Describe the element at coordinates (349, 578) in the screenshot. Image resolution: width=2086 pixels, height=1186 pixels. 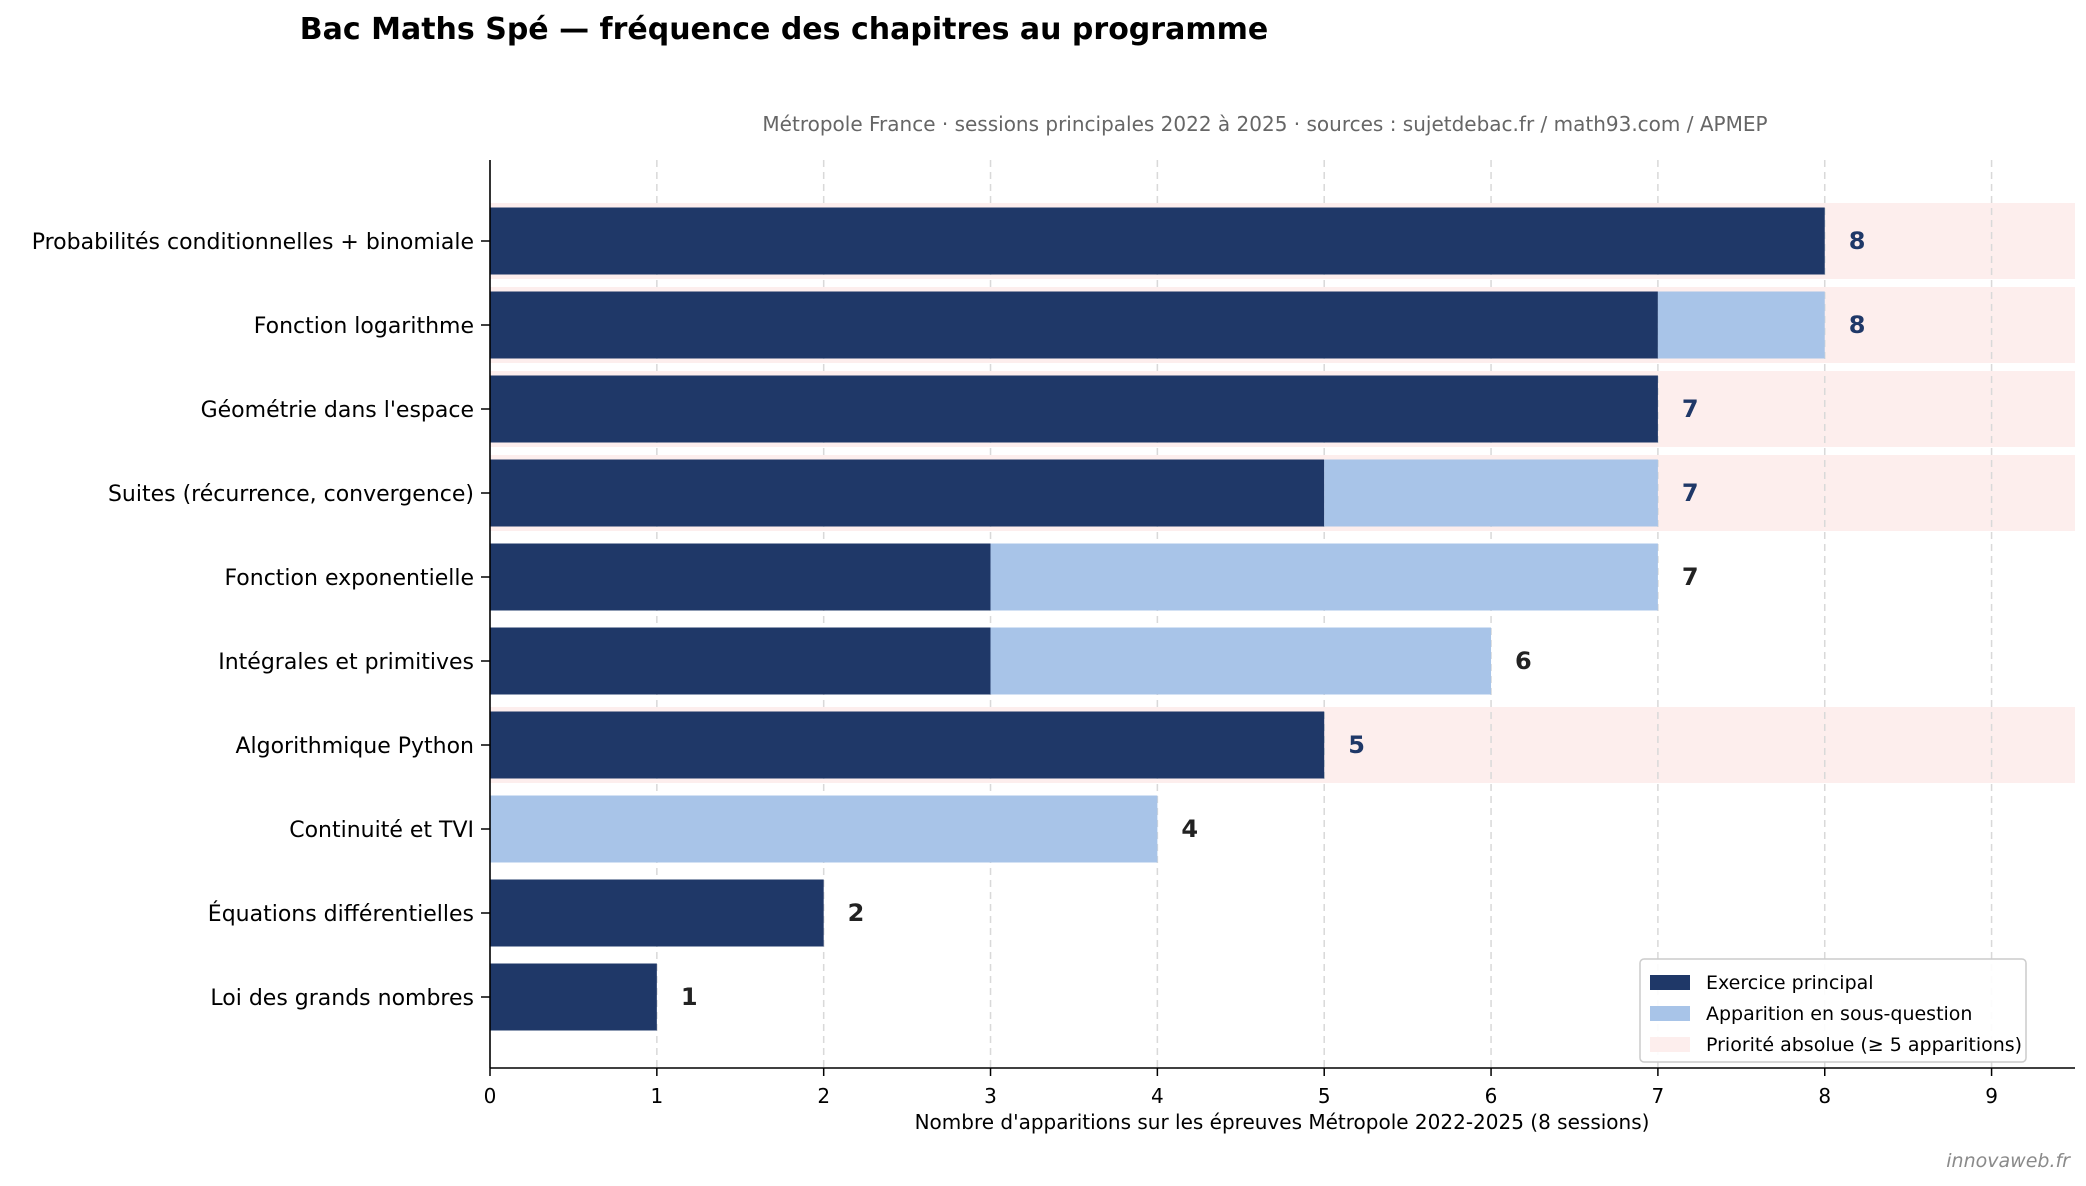
I see `y-tick-label: Fonction exponentielle` at that location.